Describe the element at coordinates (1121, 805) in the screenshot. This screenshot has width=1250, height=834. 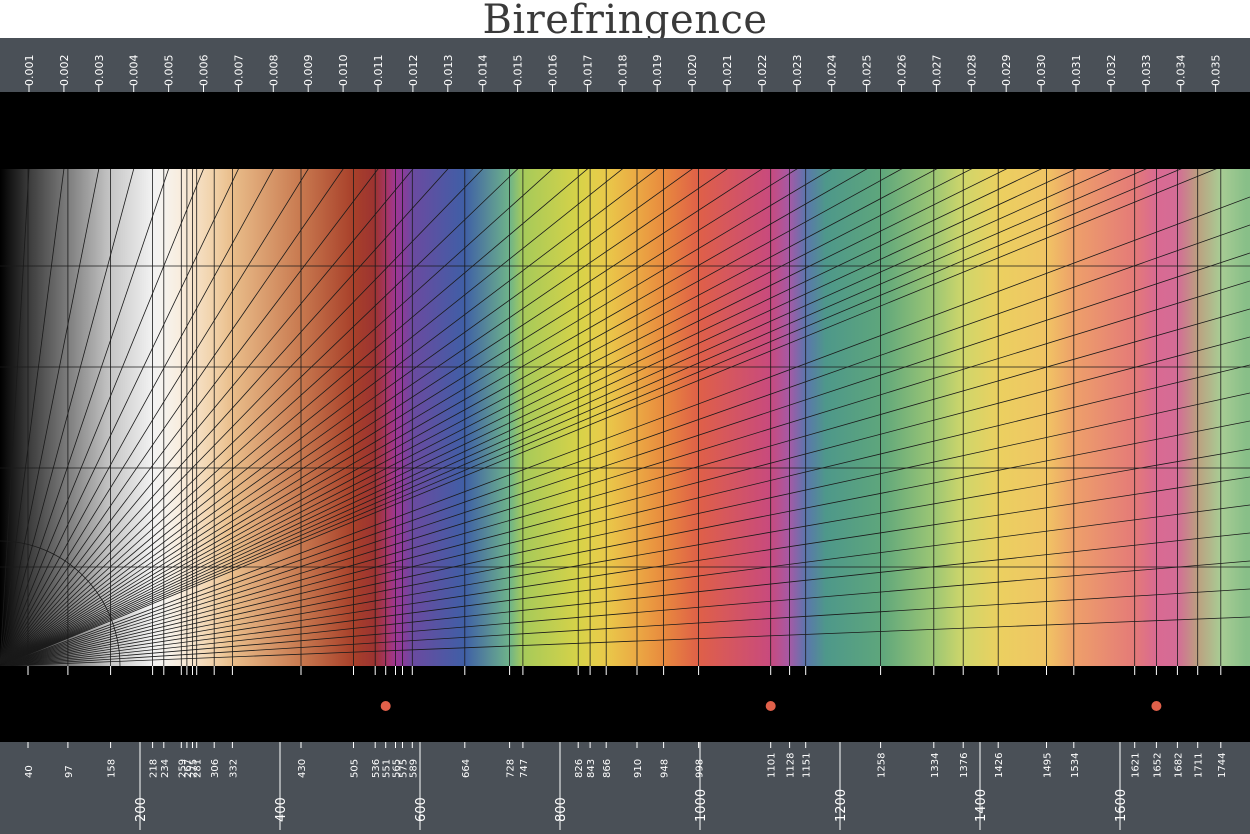
I see `retardation-axis-label: 1600` at that location.